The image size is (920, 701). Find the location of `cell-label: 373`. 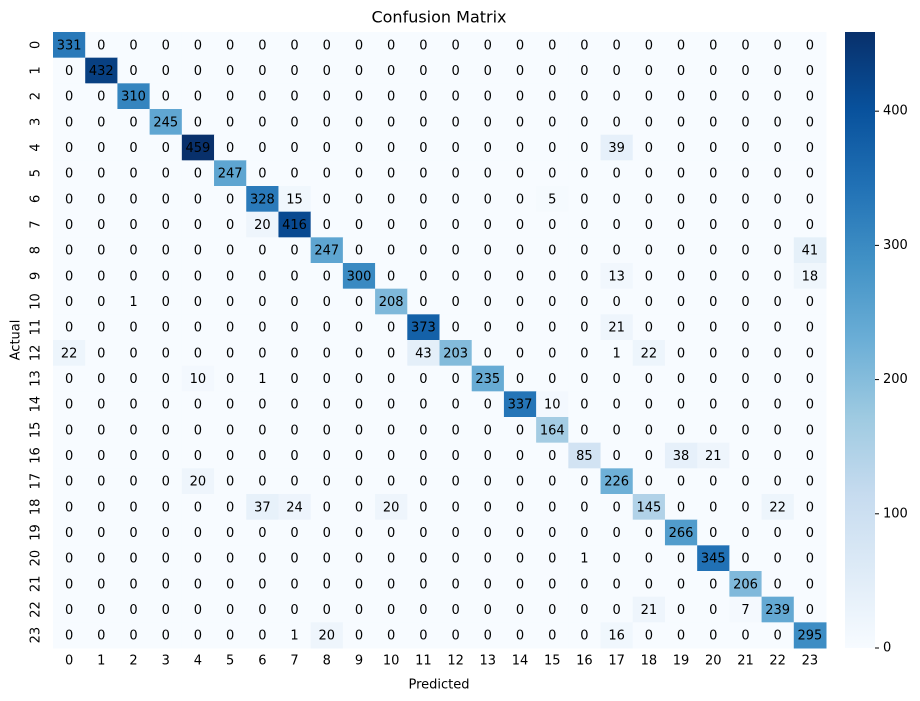

cell-label: 373 is located at coordinates (423, 328).